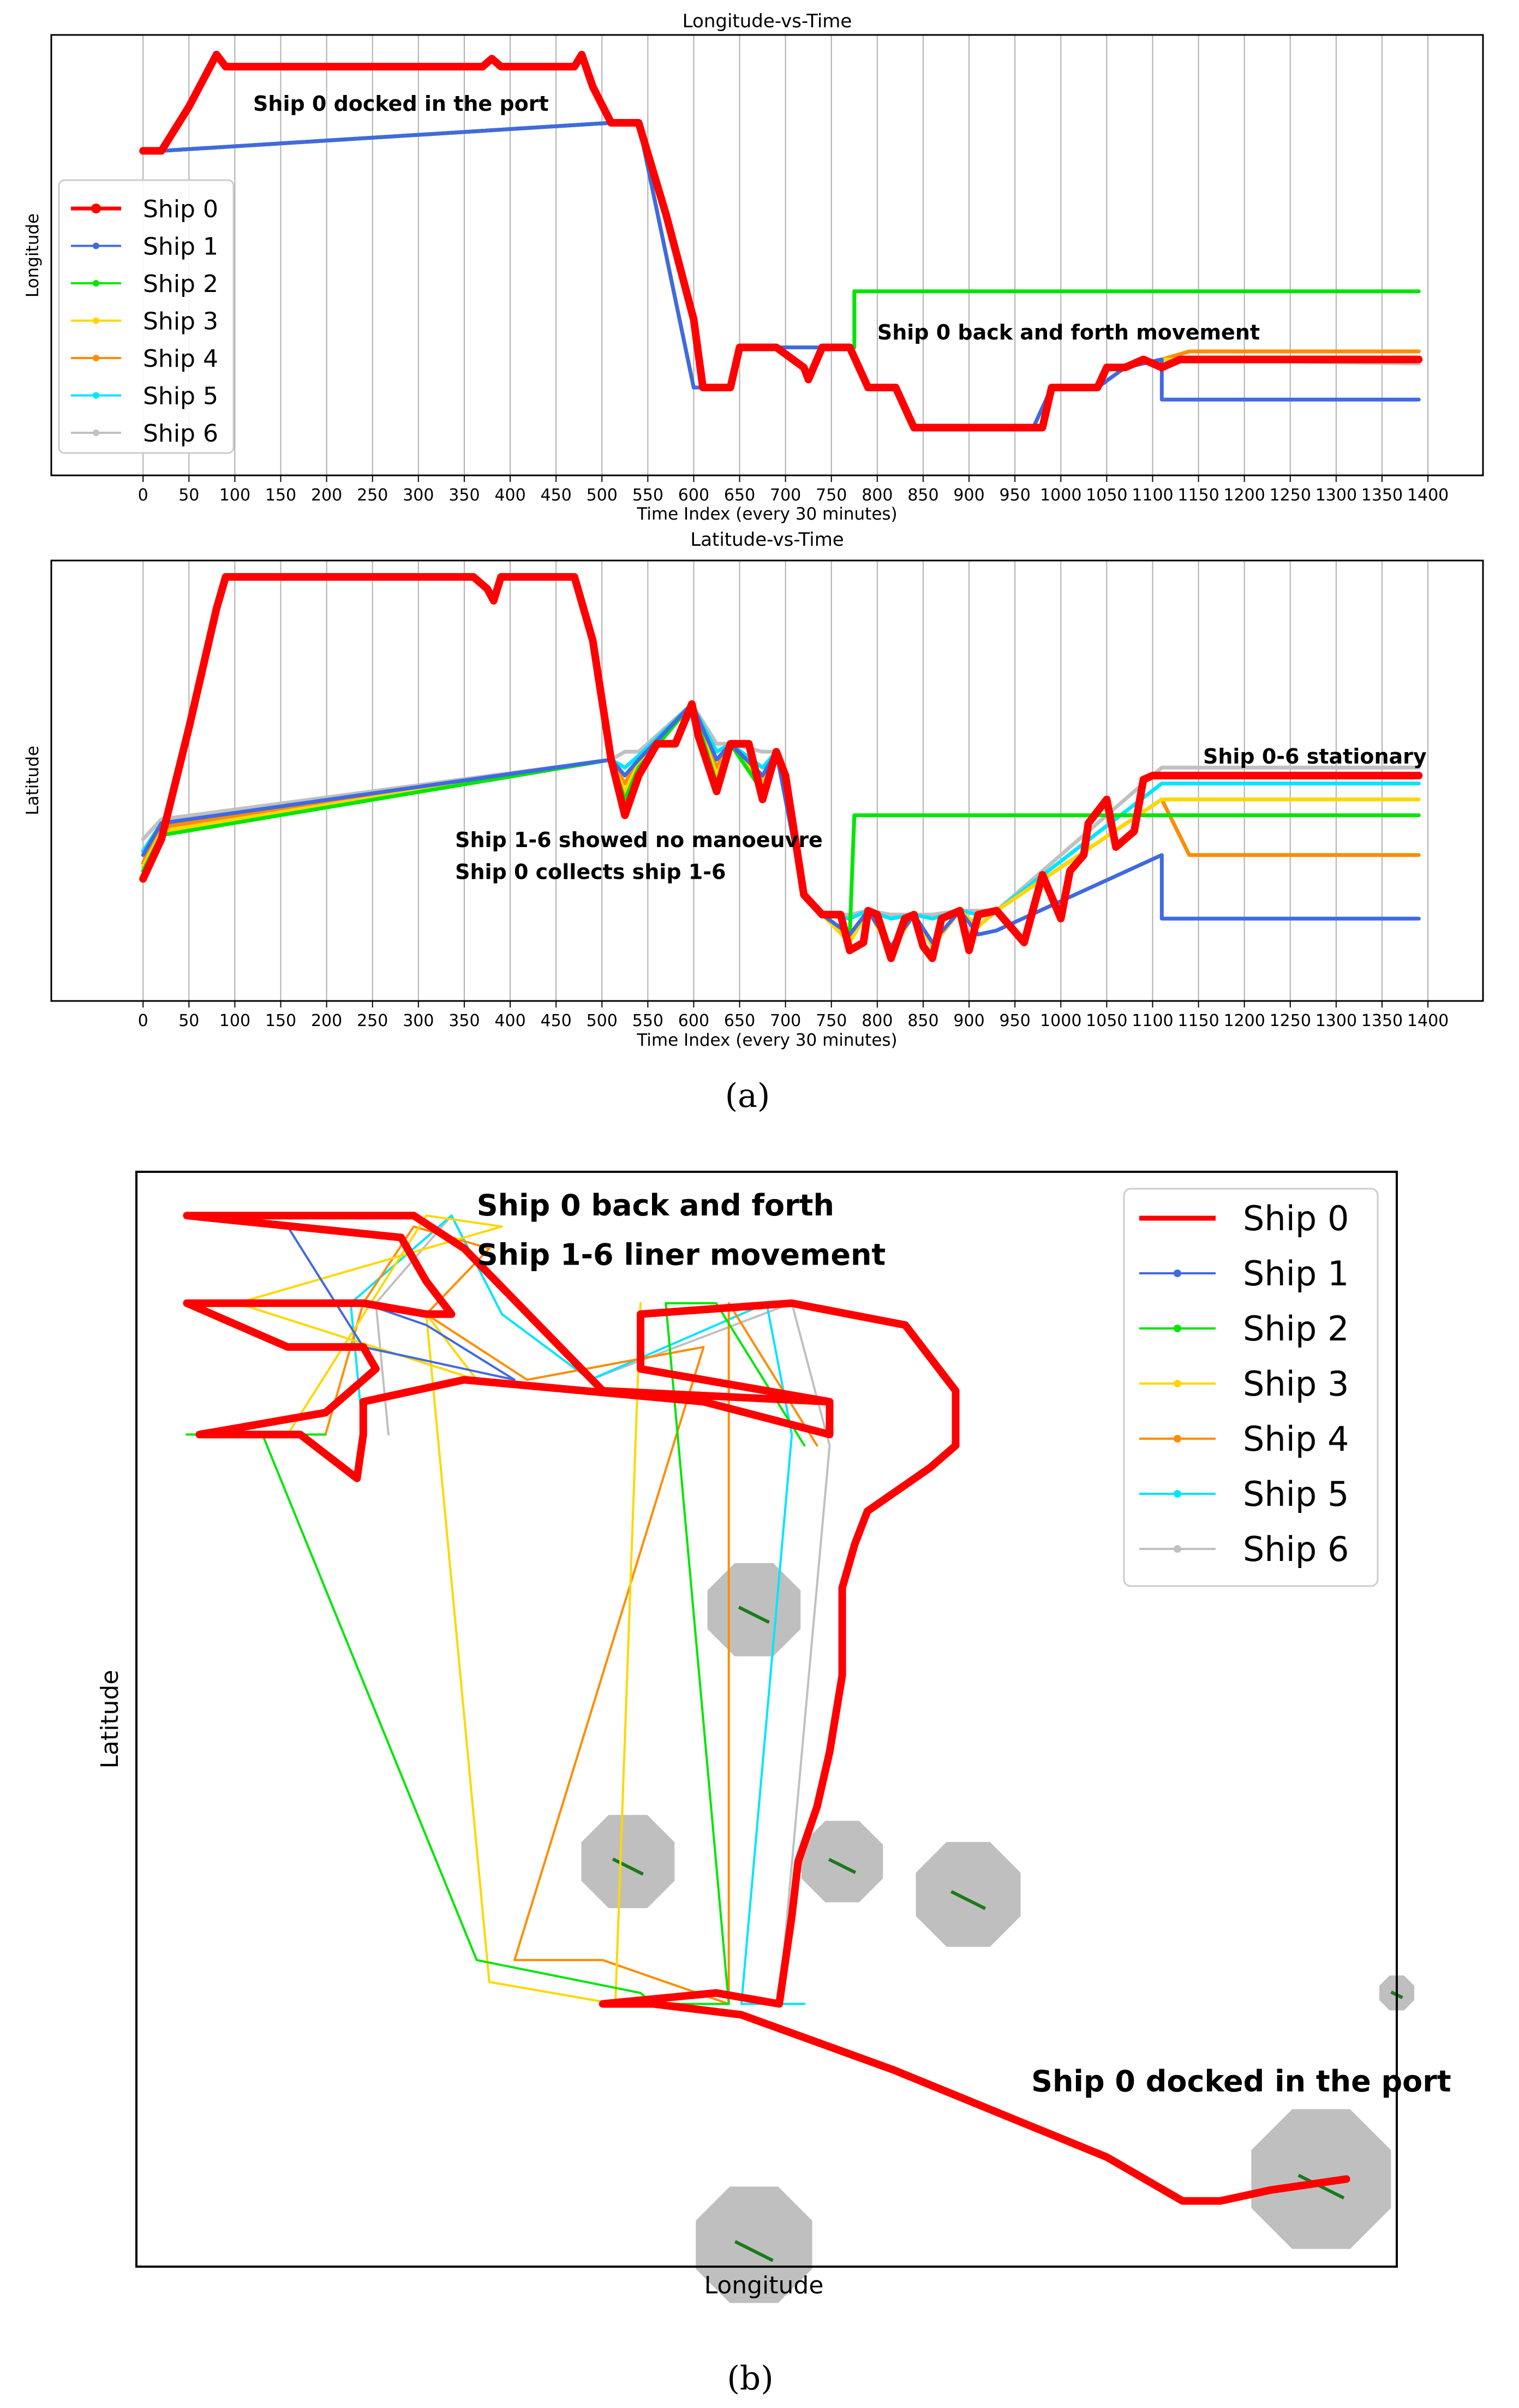 The image size is (1519, 2408). I want to click on annotation-text: Ship 0 docked in the port, so click(401, 104).